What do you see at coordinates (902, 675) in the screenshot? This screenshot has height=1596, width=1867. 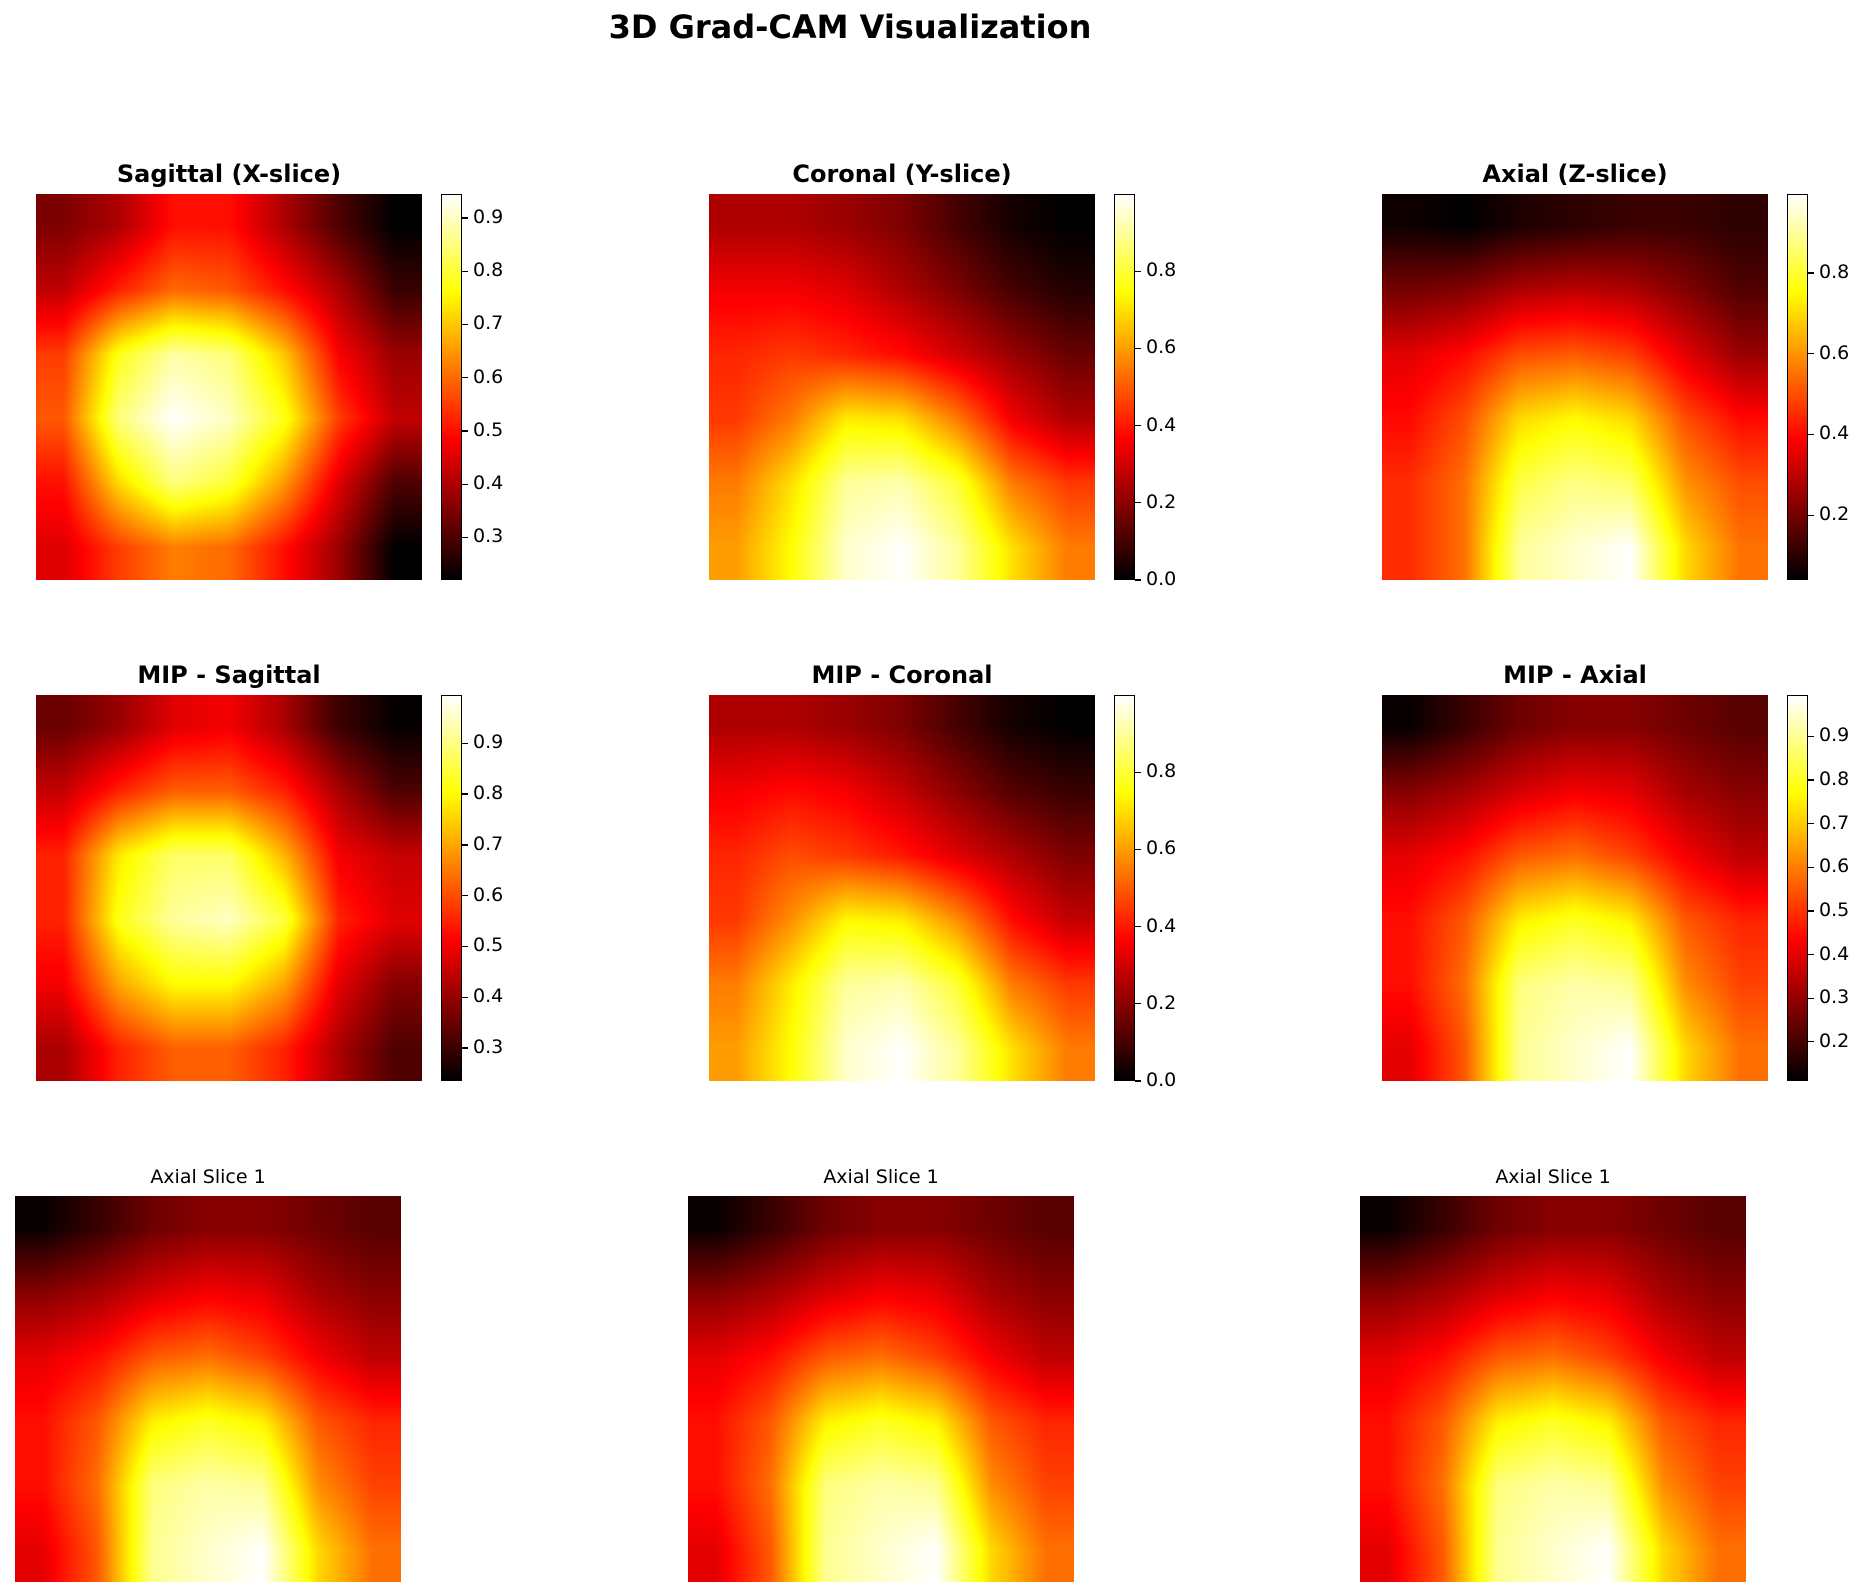 I see `panel-title: MIP - Coronal` at bounding box center [902, 675].